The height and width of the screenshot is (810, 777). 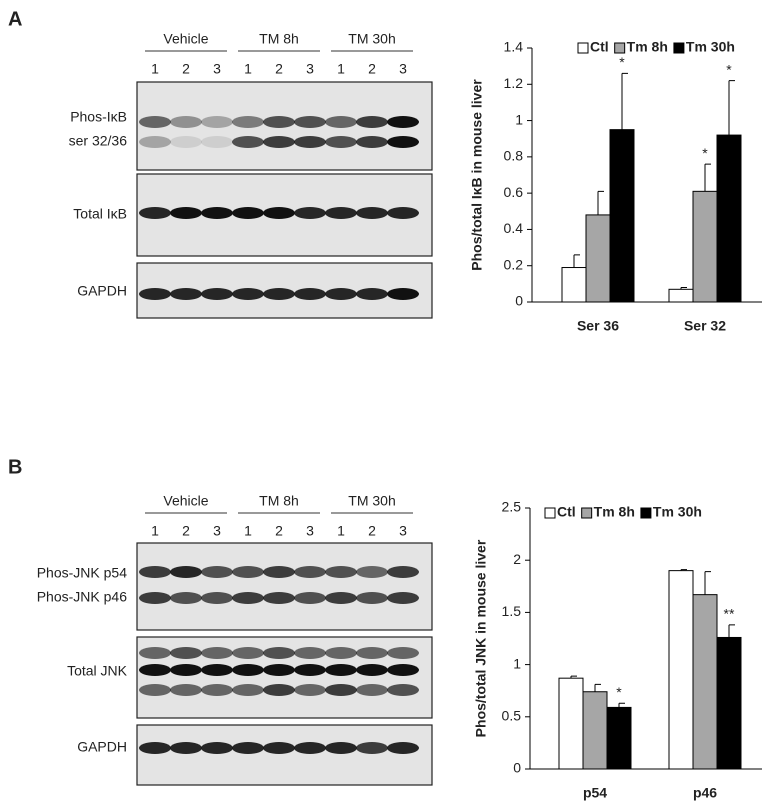 I want to click on group-label: TM 30h, so click(x=371, y=39).